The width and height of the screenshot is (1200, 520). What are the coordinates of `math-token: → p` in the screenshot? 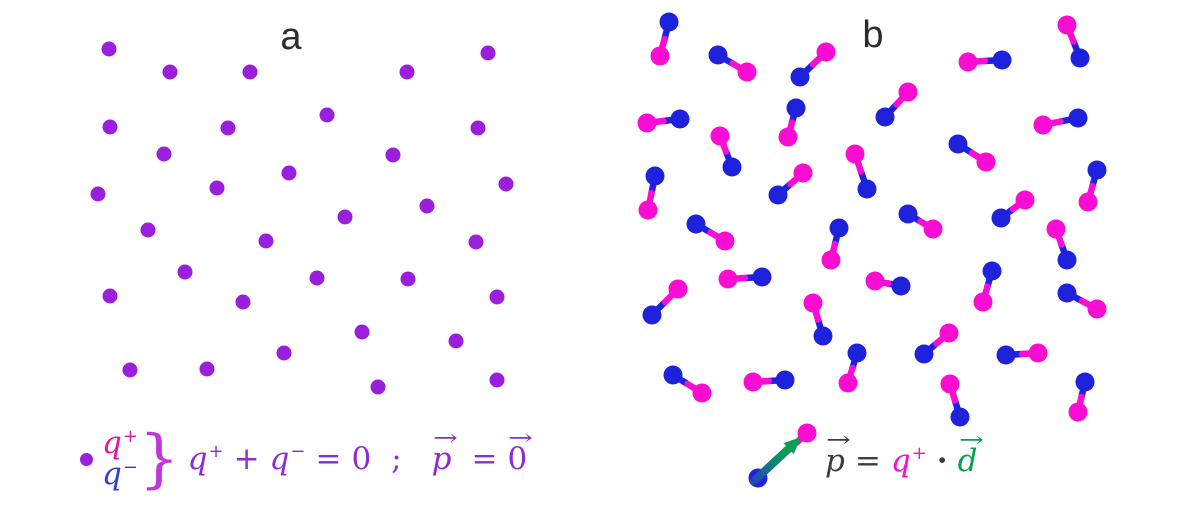 It's located at (444, 451).